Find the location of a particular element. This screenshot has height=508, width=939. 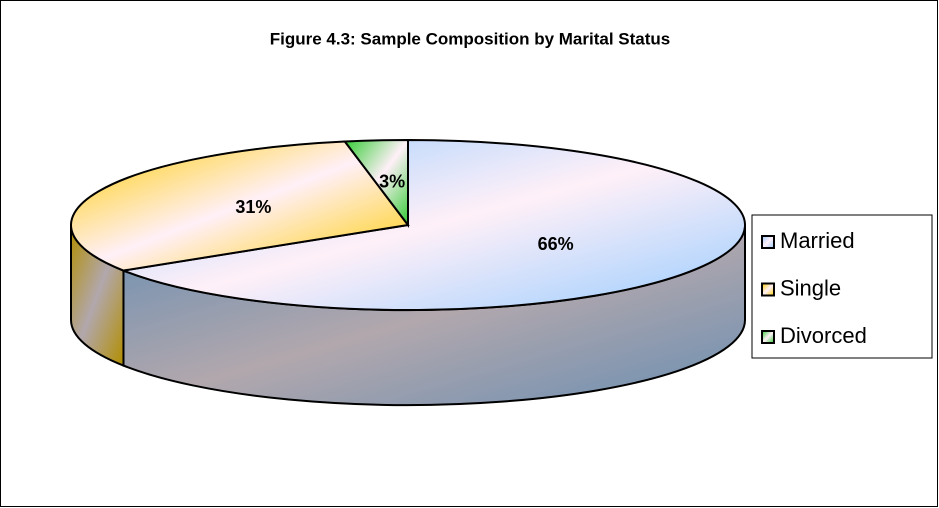

data-label: 31% is located at coordinates (253, 207).